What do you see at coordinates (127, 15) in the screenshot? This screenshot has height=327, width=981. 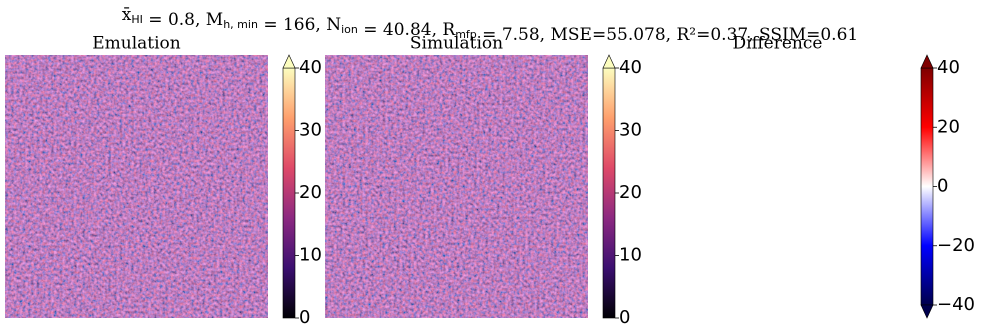 I see `title-text: x̄` at bounding box center [127, 15].